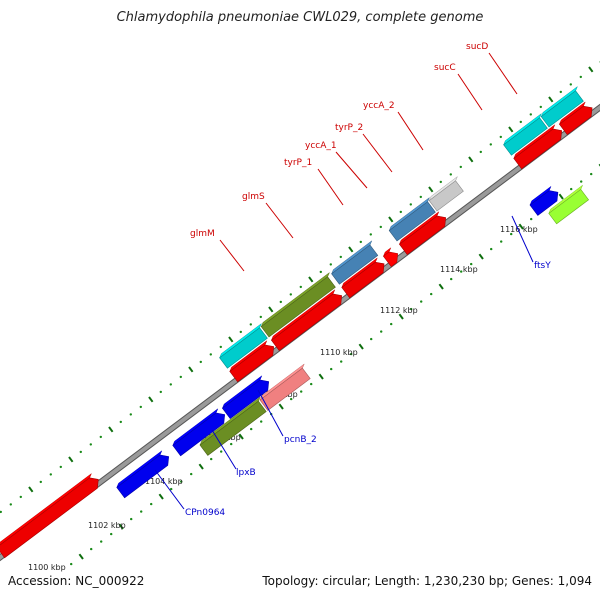 This screenshot has height=600, width=600. I want to click on kbp-label: 1102 kbp, so click(107, 525).